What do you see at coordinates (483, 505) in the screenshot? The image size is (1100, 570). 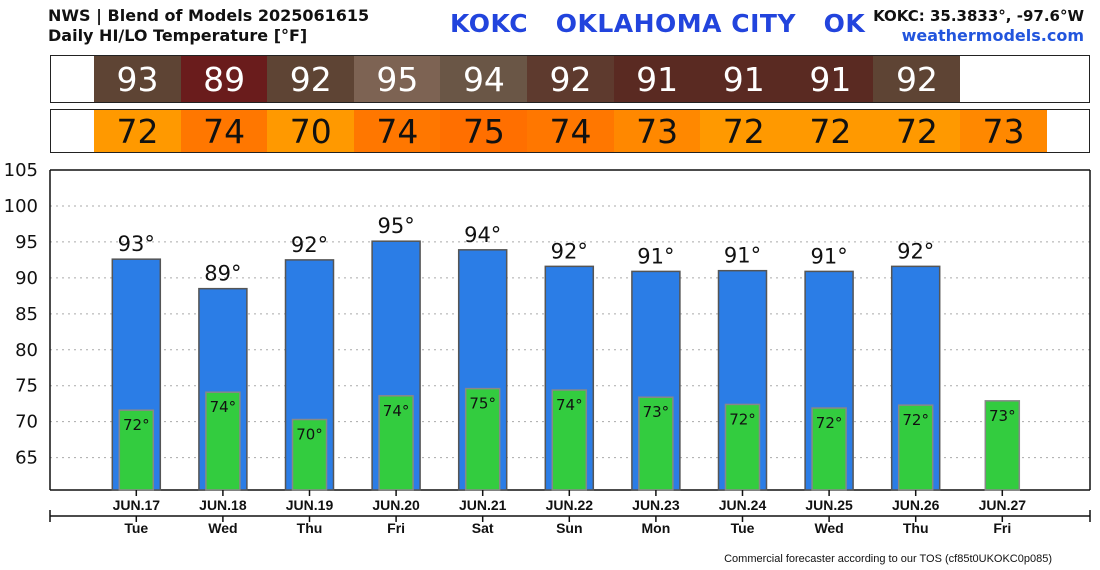 I see `x-tick-label: JUN.21` at bounding box center [483, 505].